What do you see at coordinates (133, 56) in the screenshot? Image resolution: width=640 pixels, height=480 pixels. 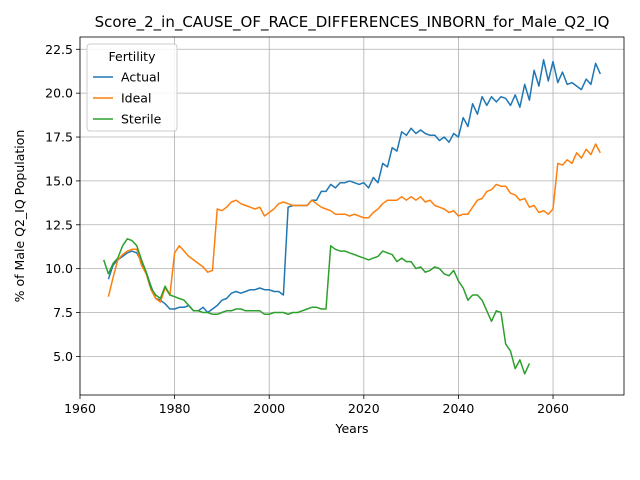 I see `legend-title: Fertility` at bounding box center [133, 56].